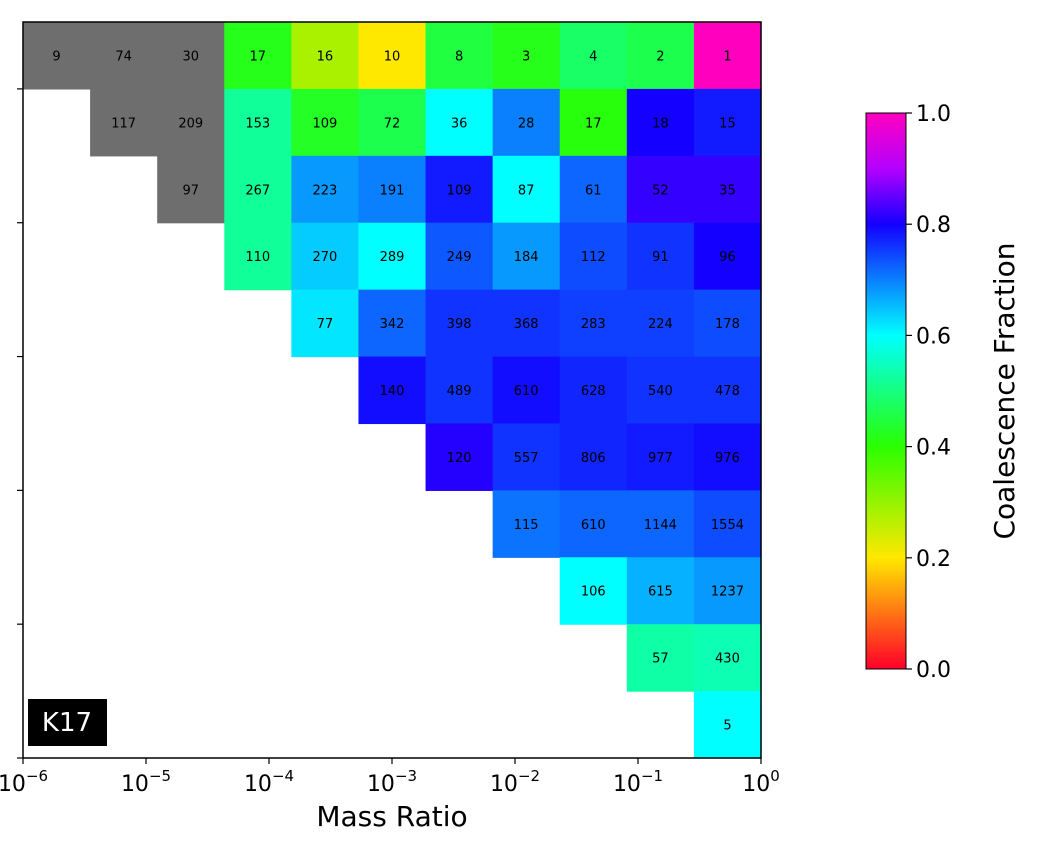 The image size is (1040, 848). I want to click on x-tick-label: 10⁻¹, so click(638, 782).